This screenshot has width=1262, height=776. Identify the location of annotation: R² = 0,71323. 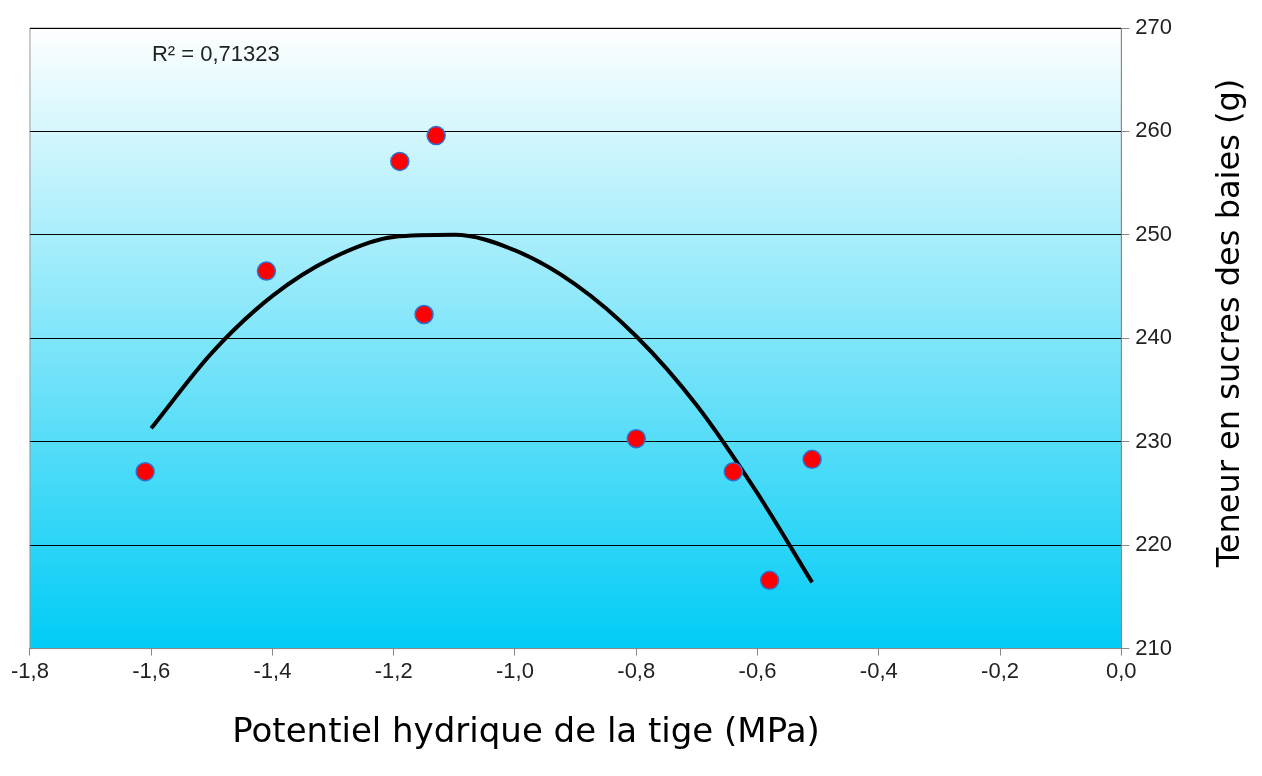
(215, 54).